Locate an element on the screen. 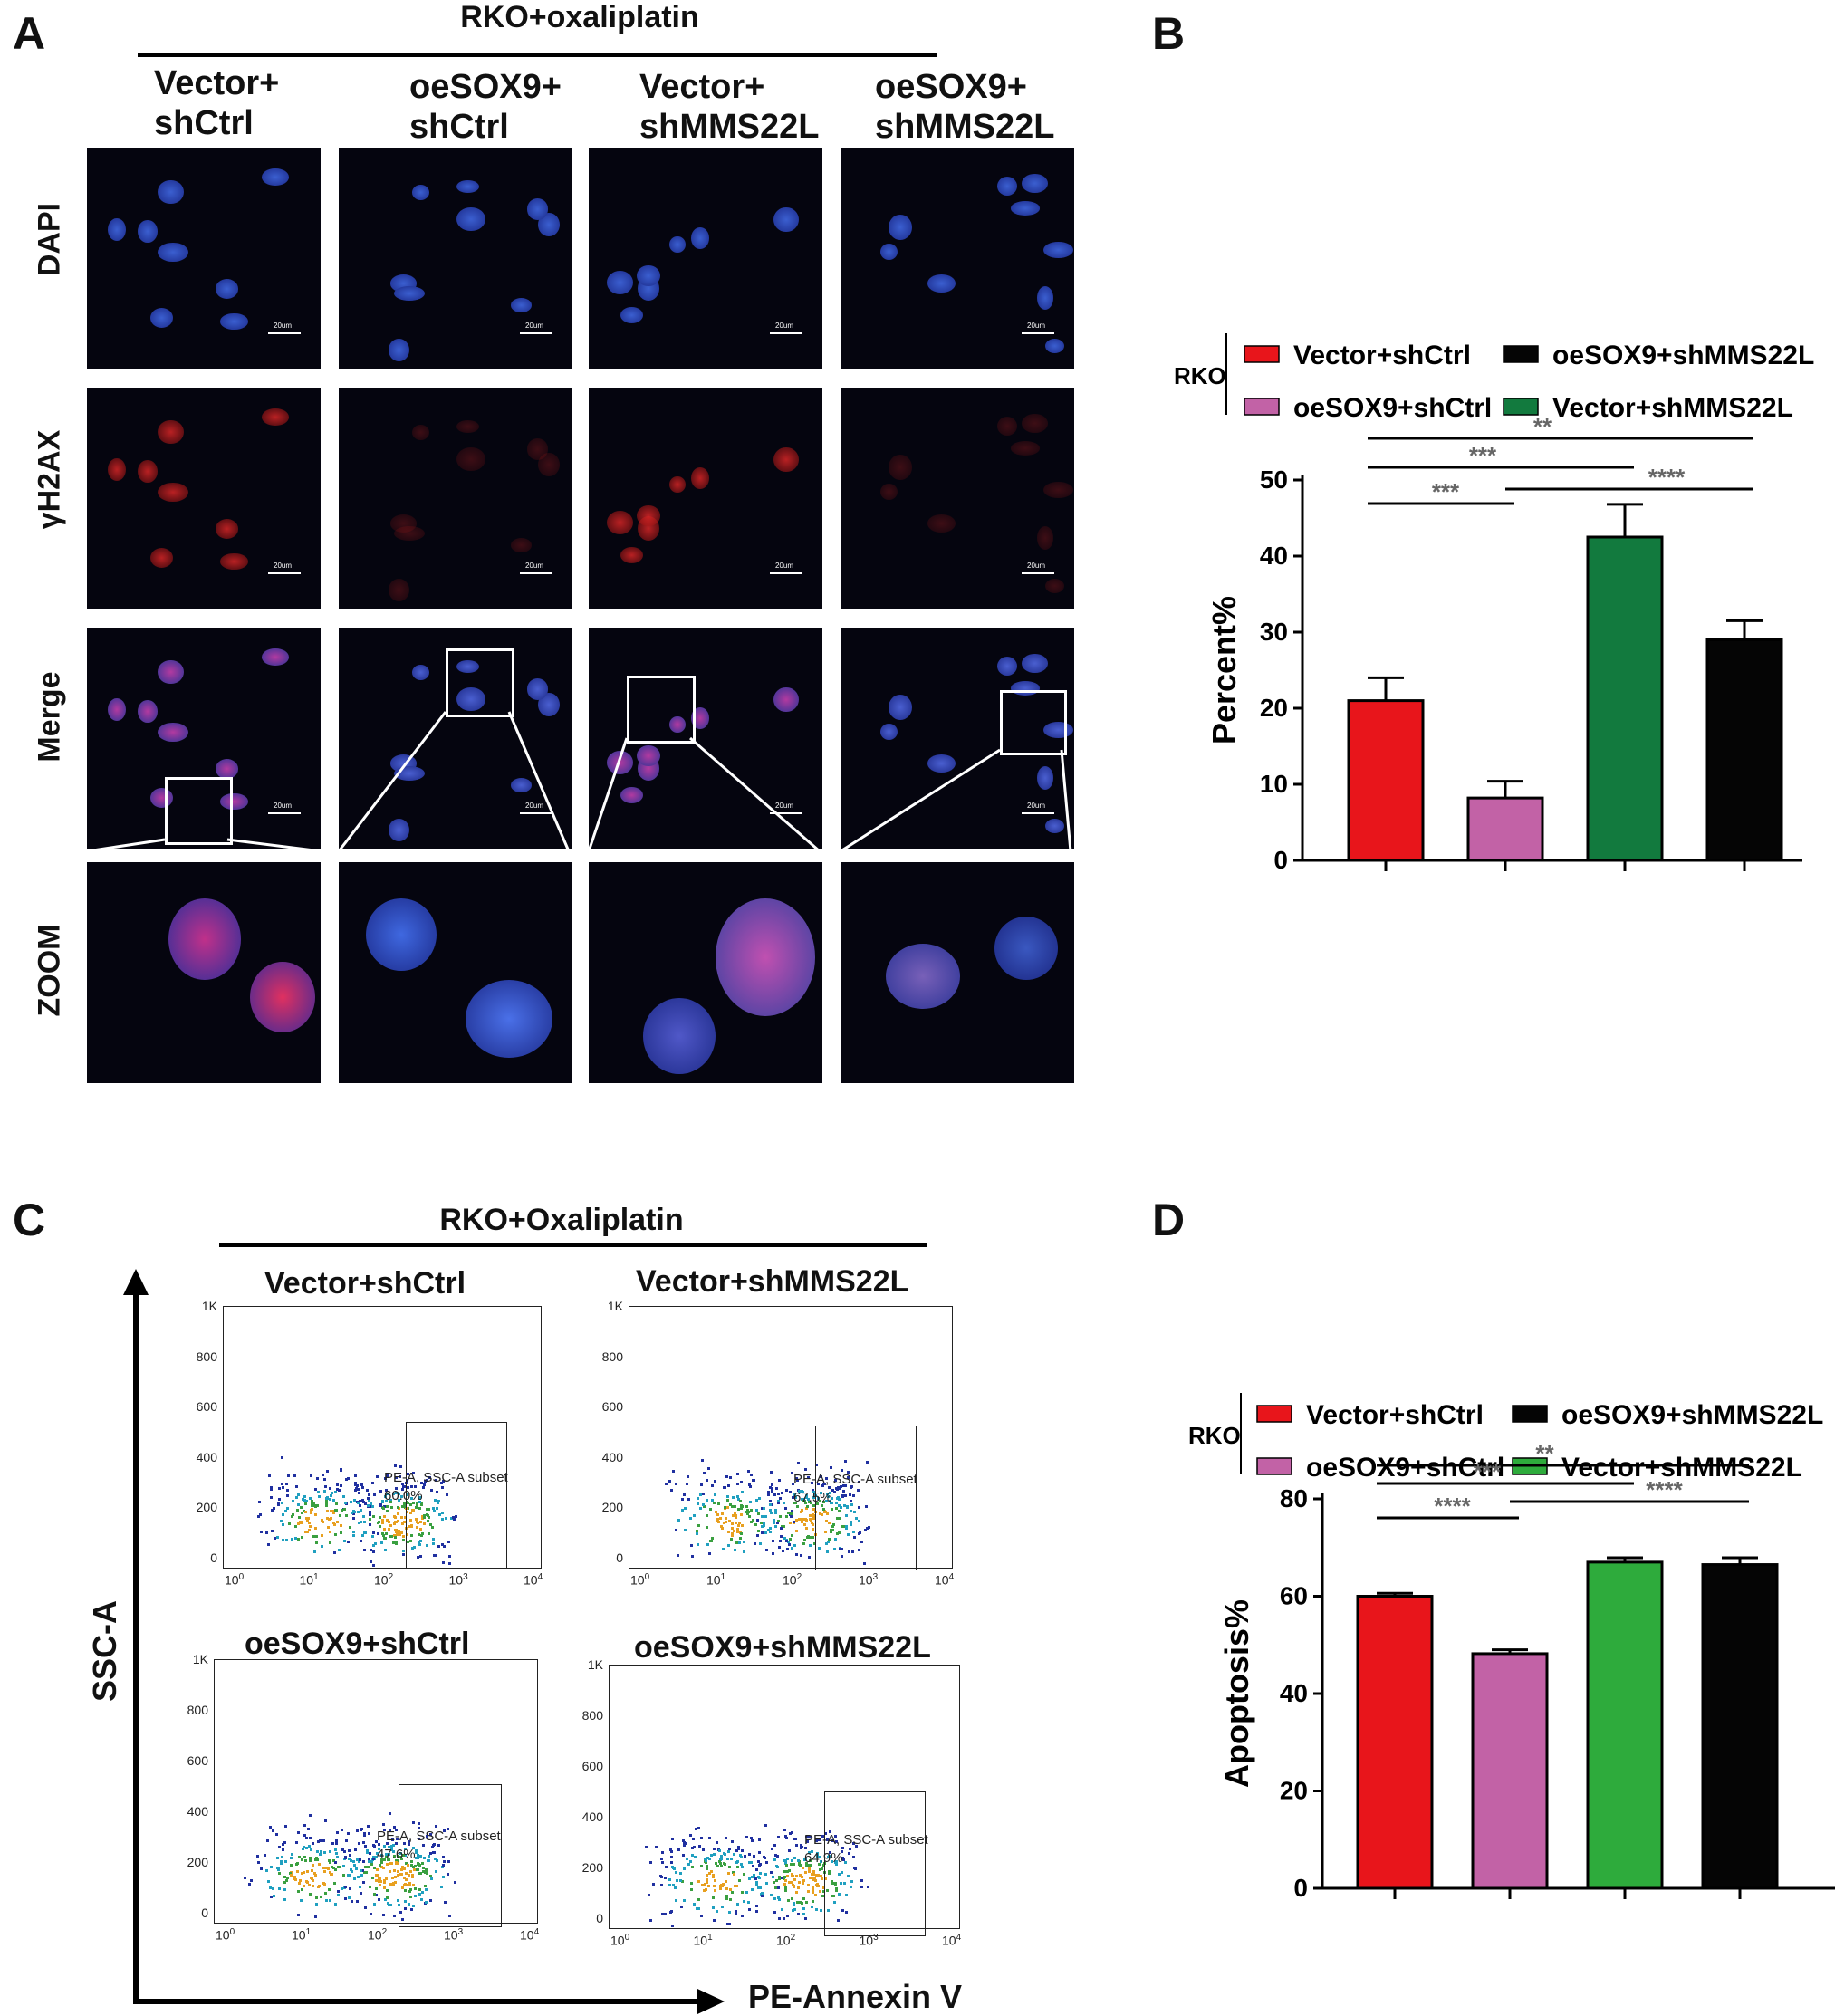  flow-gate-percent: 60.0% is located at coordinates (403, 1495).